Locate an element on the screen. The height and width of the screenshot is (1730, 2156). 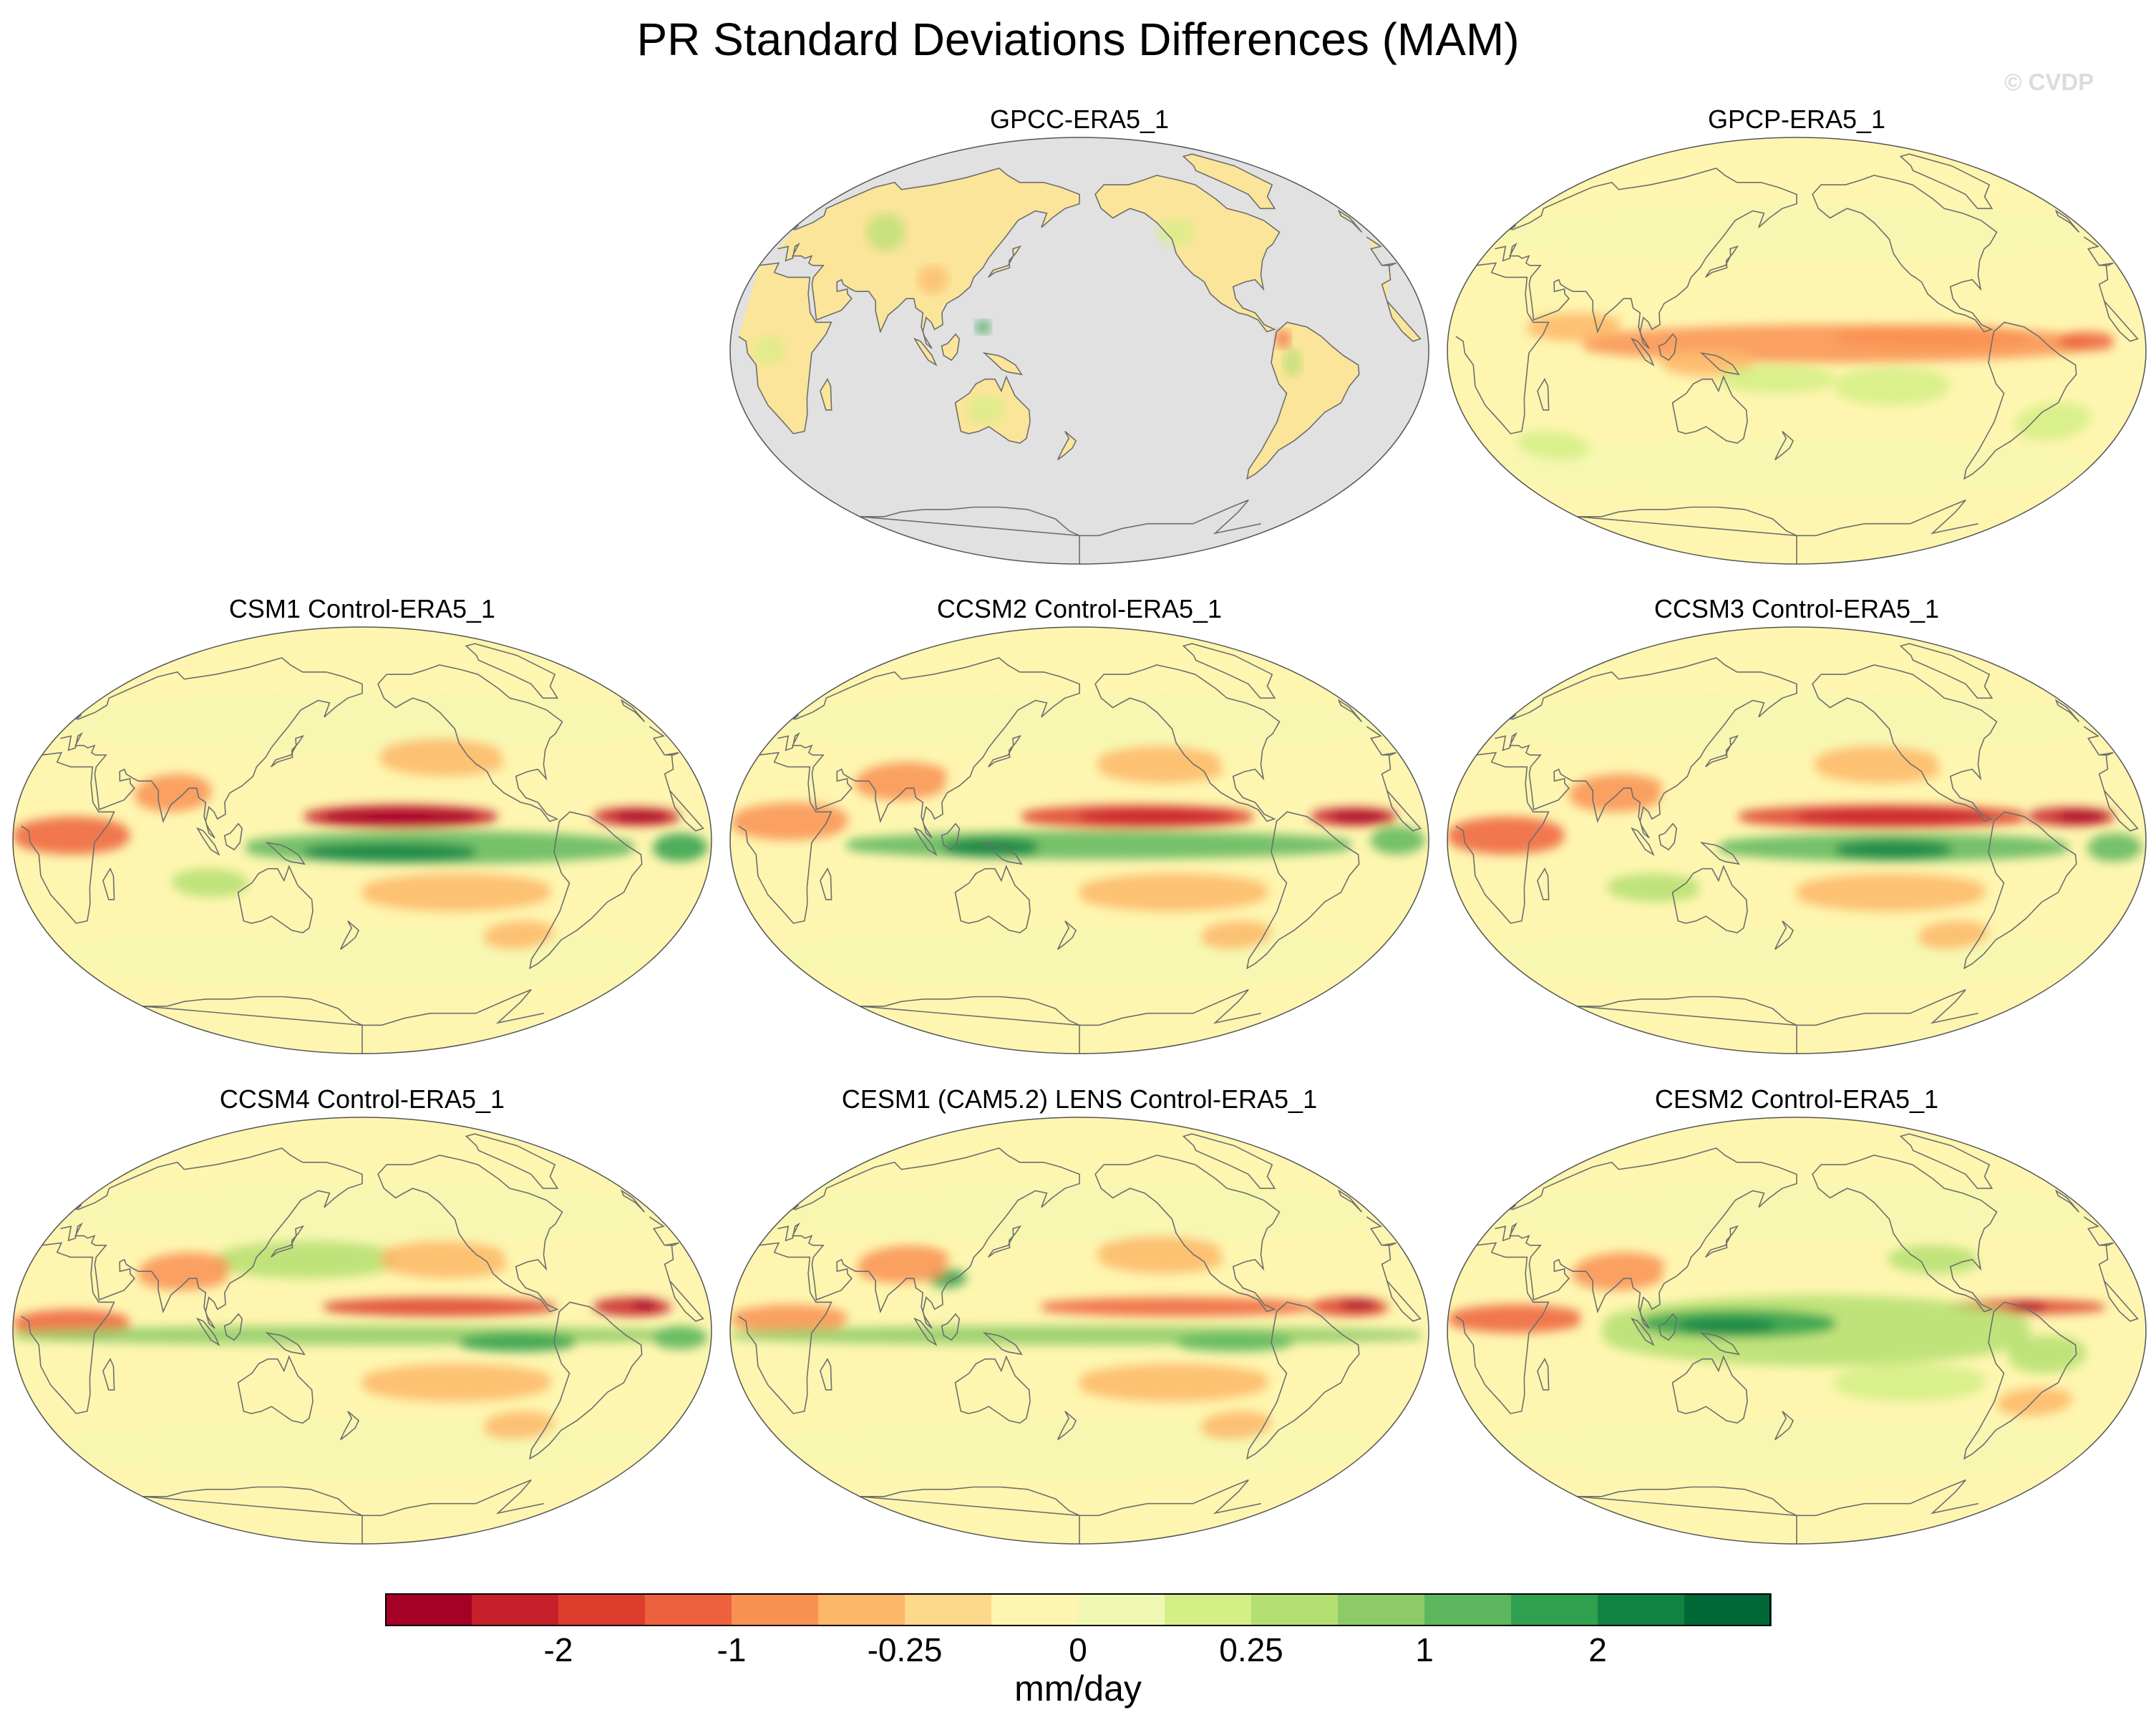
coastline-madagascar is located at coordinates (826, 1374).